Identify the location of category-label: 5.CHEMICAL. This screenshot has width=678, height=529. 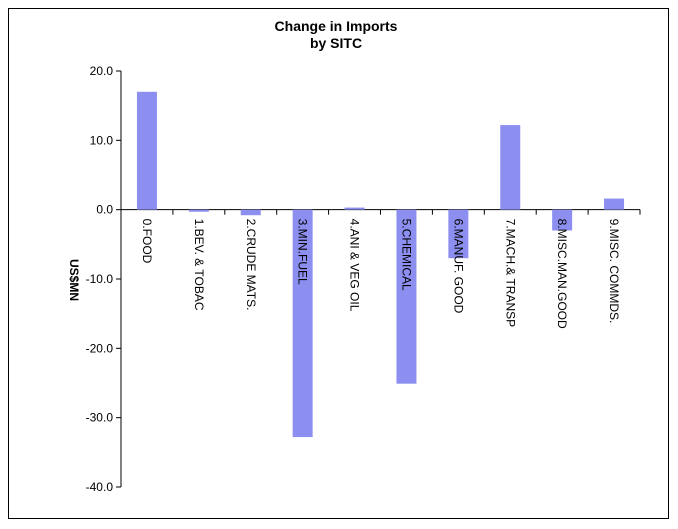
(406, 255).